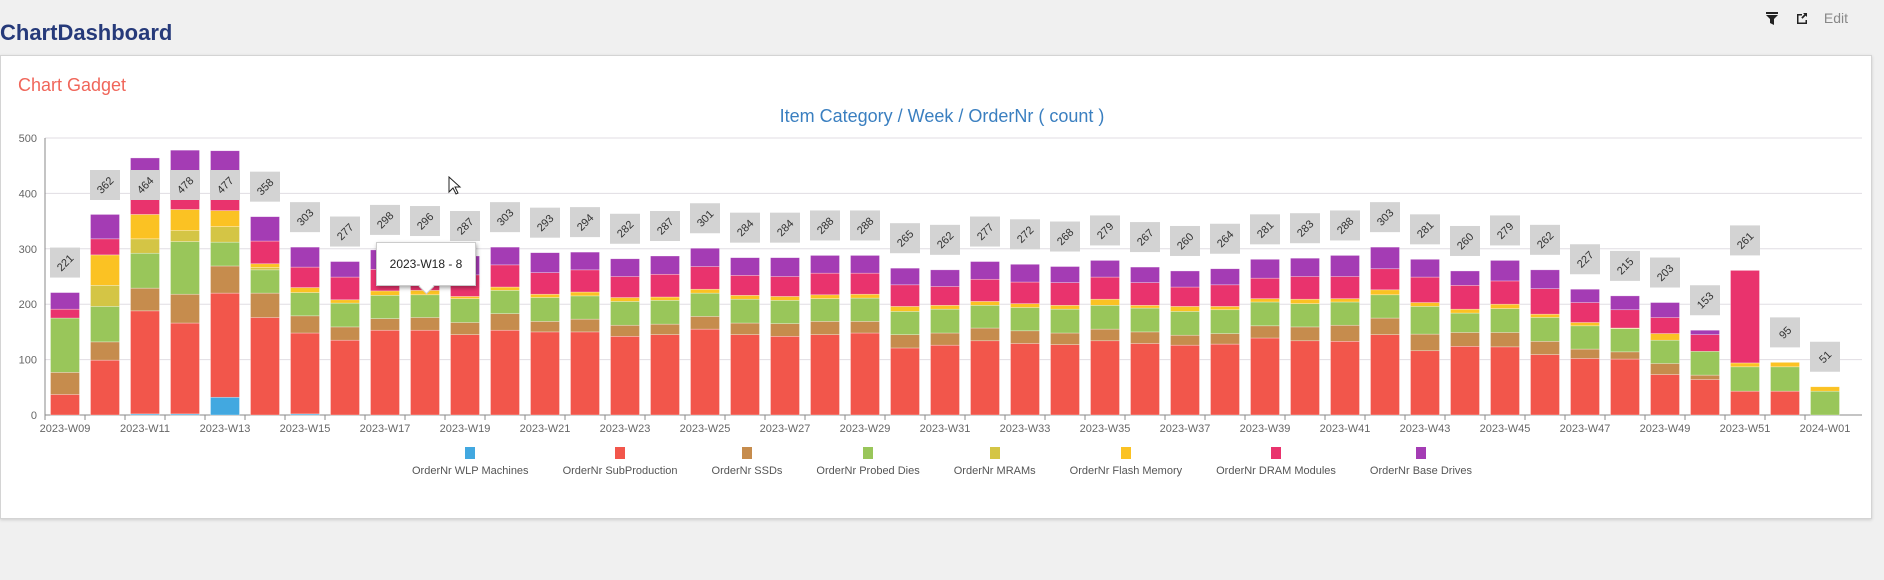 This screenshot has height=580, width=1884. What do you see at coordinates (1705, 377) in the screenshot?
I see `bar-segment-ordernr-ssds-2023-W50` at bounding box center [1705, 377].